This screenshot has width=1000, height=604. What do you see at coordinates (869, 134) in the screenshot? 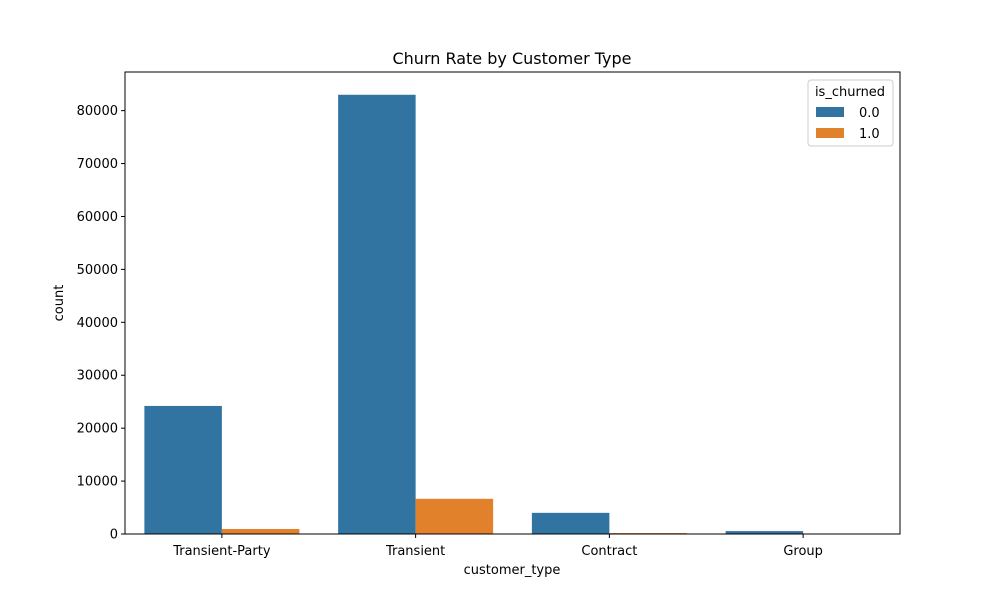
I see `legend-label-1: 1.0` at bounding box center [869, 134].